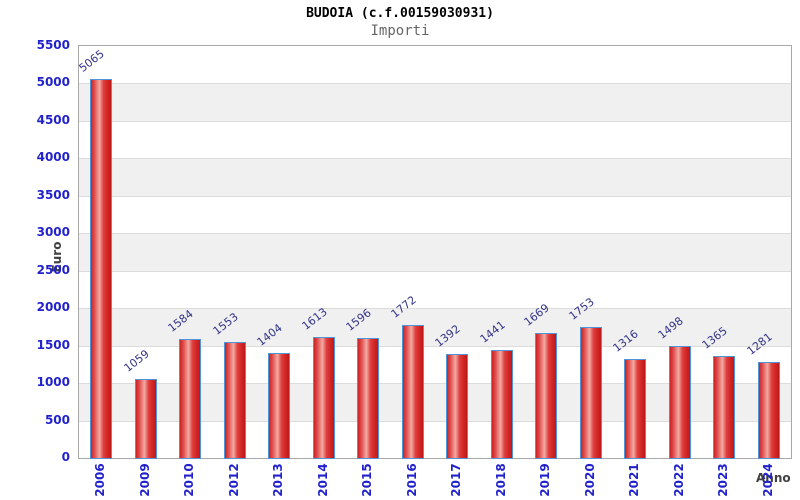 Image resolution: width=800 pixels, height=500 pixels. Describe the element at coordinates (590, 392) in the screenshot. I see `bar-2020` at that location.